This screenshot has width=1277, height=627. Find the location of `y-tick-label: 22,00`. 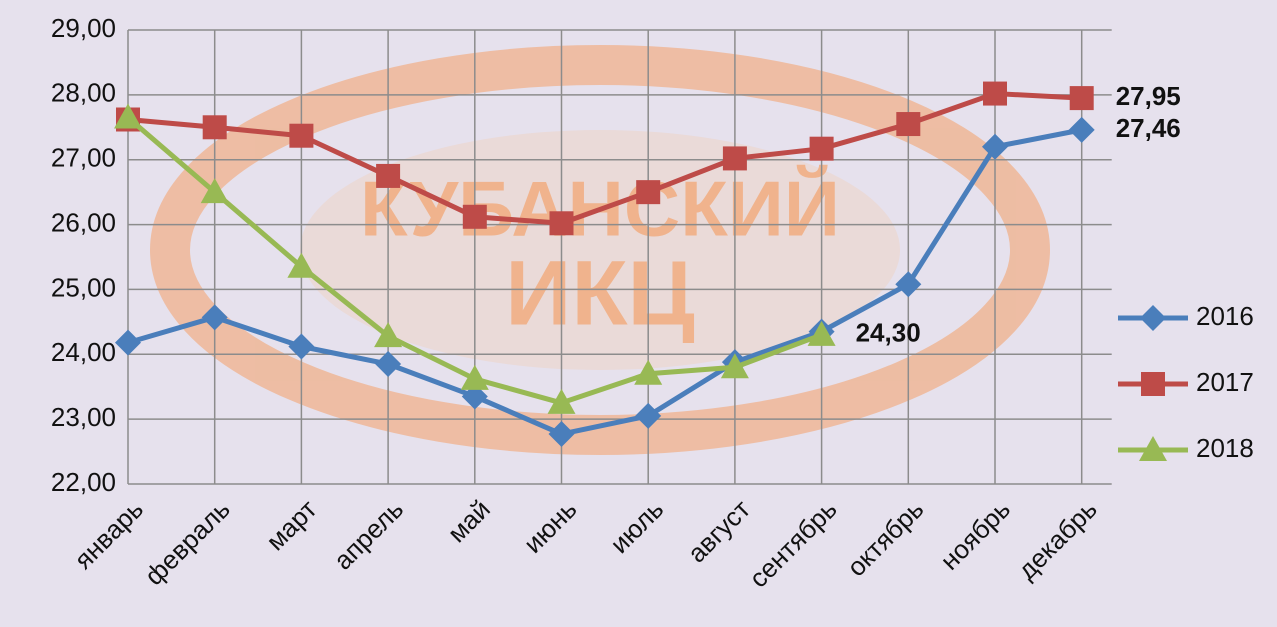

y-tick-label: 22,00 is located at coordinates (83, 482).